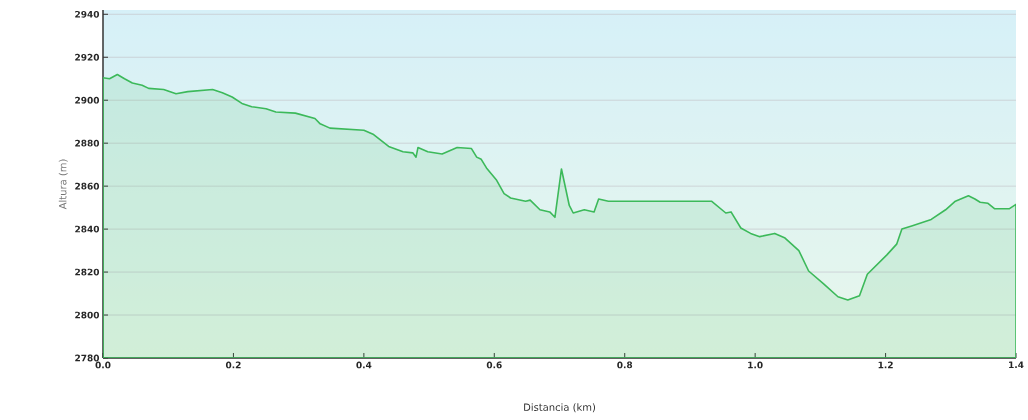 The width and height of the screenshot is (1028, 420). I want to click on y-tick-label: 2860, so click(87, 186).